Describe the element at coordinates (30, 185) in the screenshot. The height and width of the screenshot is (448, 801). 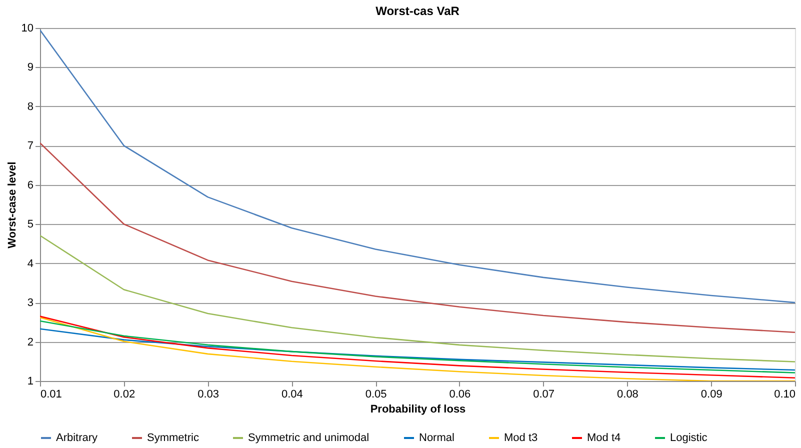
I see `y-tick-label: 6` at that location.